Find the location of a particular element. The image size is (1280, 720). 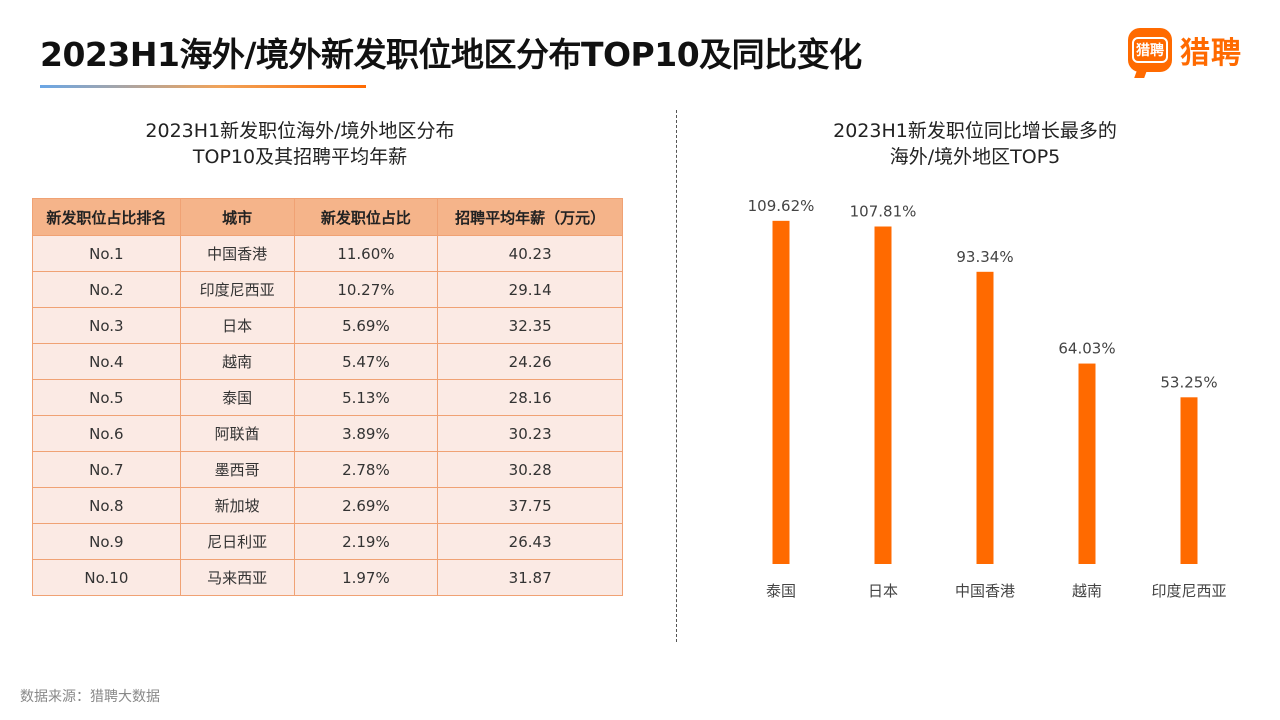

table-row: No.4 越南 5.47% 24.26 is located at coordinates (327, 361).